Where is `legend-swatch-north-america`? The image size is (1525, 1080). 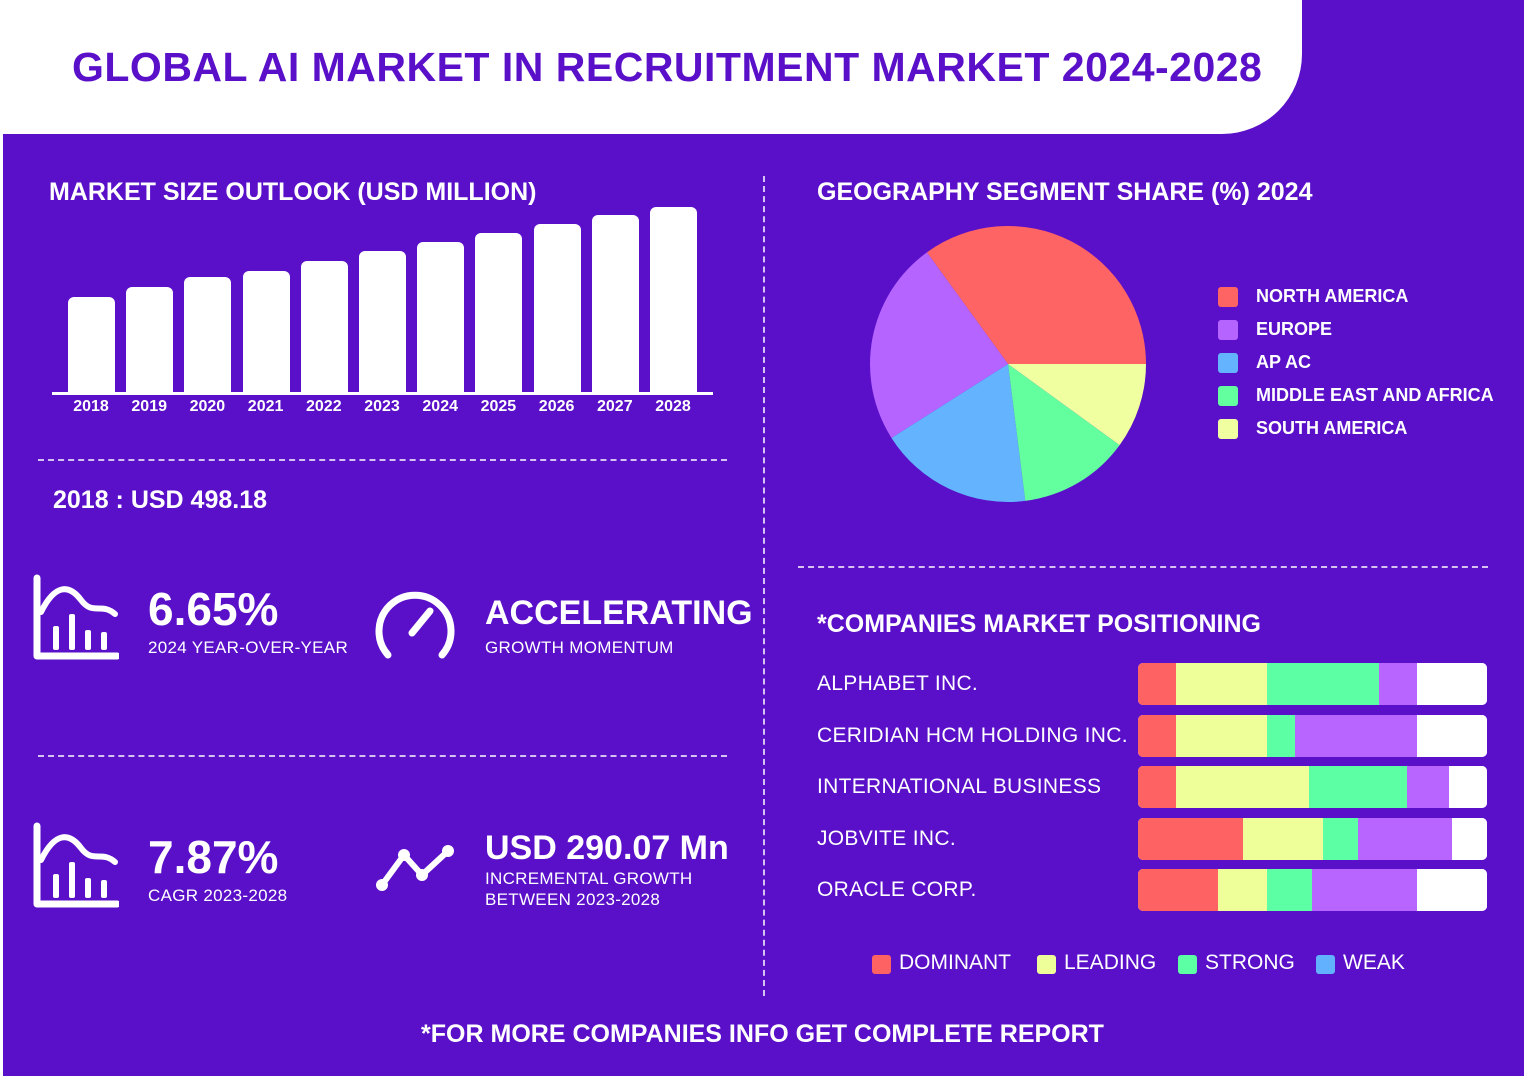
legend-swatch-north-america is located at coordinates (1228, 297).